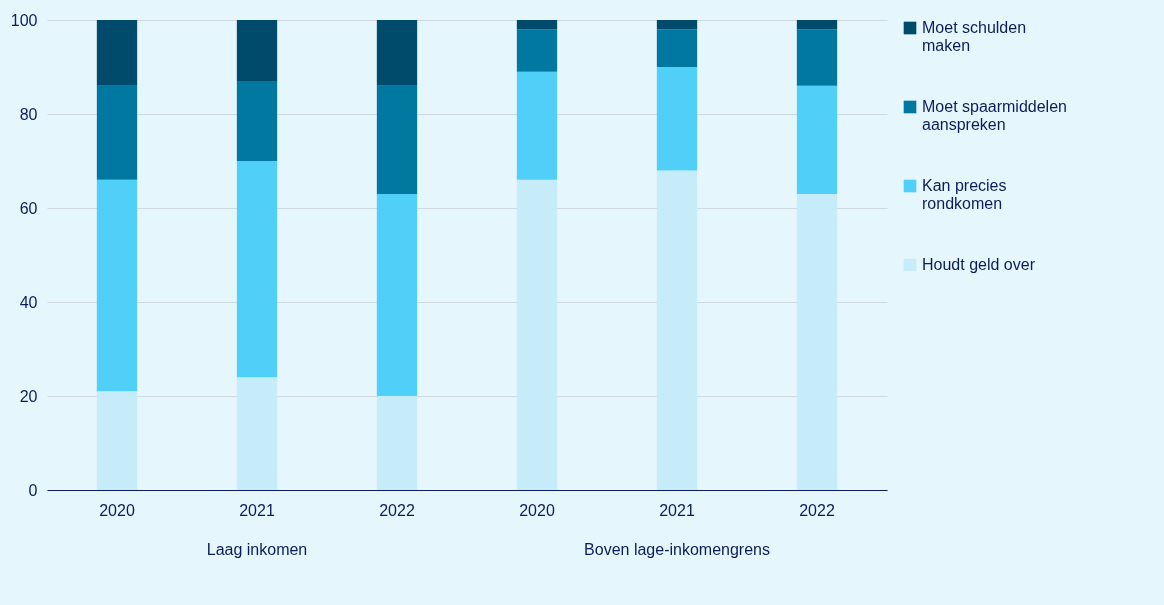 Image resolution: width=1164 pixels, height=605 pixels. I want to click on y-tick-label: 0, so click(33, 490).